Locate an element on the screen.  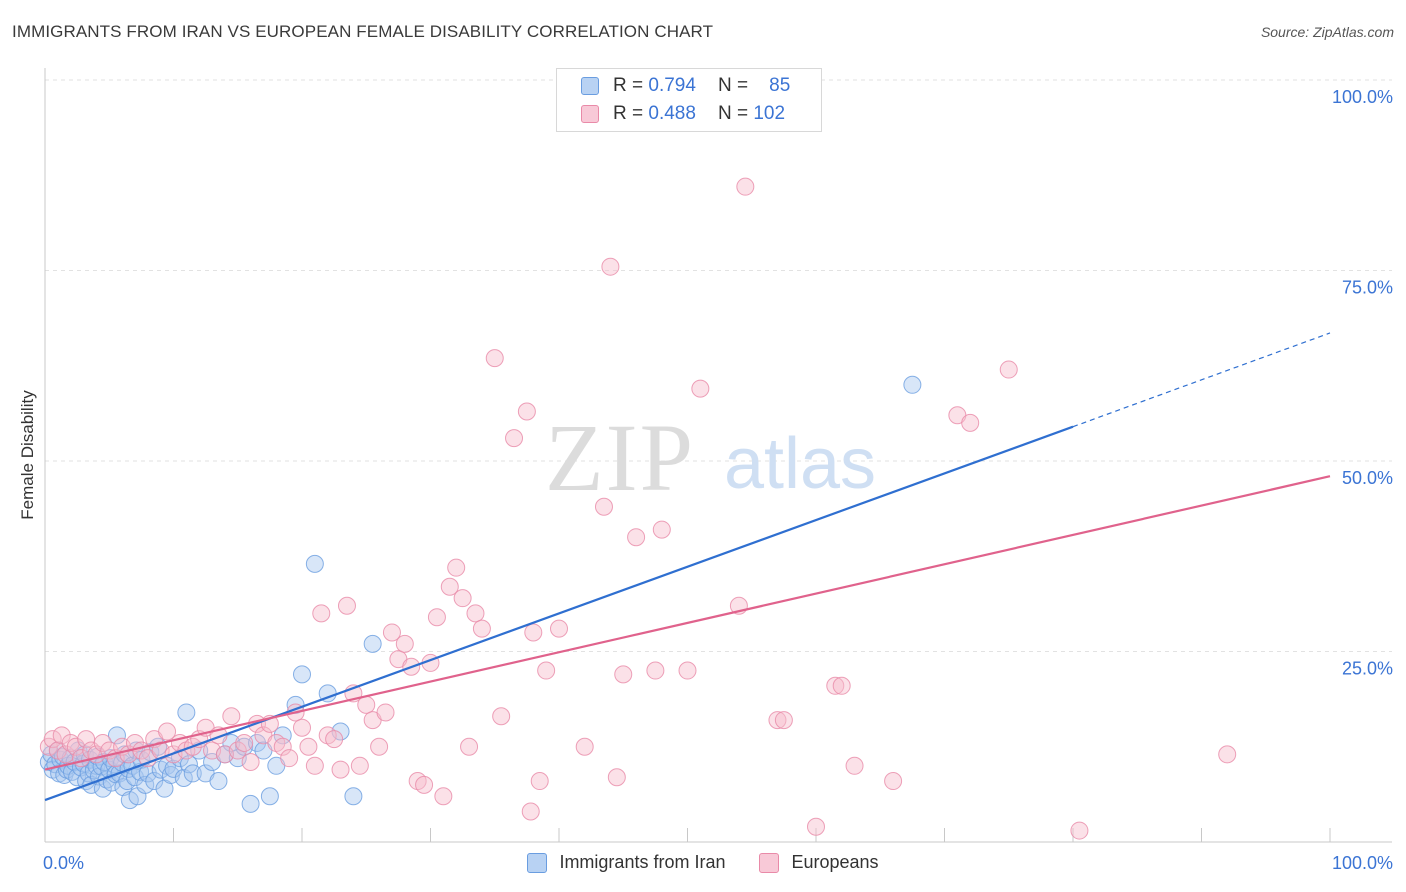
legend-item-europeans: Europeans is located at coordinates (819, 862).